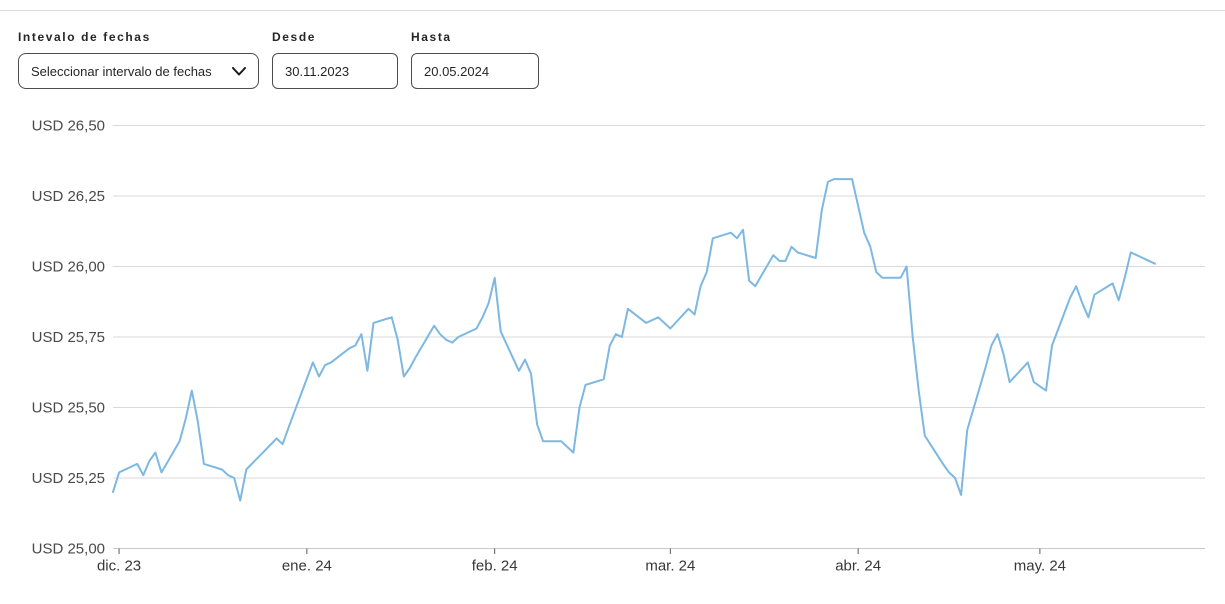 The width and height of the screenshot is (1225, 604). Describe the element at coordinates (68, 196) in the screenshot. I see `y-axis-label: USD 26,25` at that location.